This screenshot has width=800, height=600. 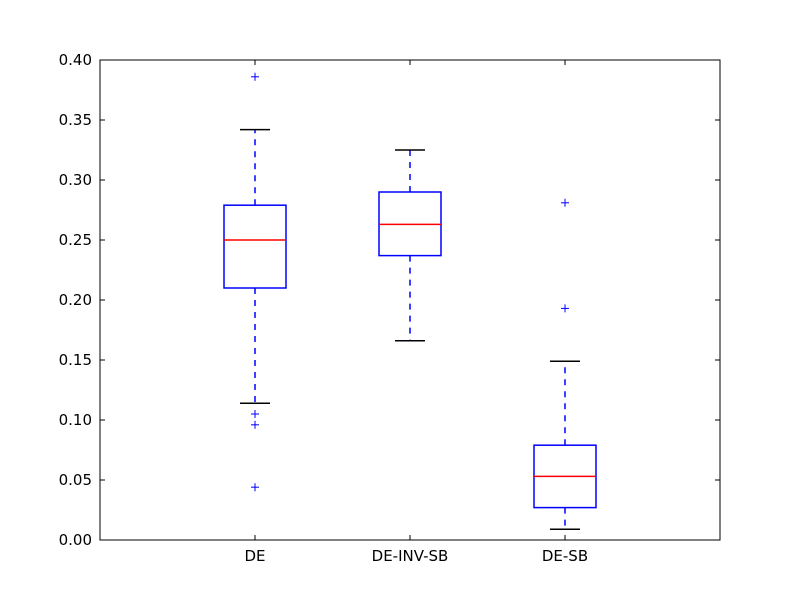 What do you see at coordinates (75, 180) in the screenshot?
I see `y-tick-label: 0.30` at bounding box center [75, 180].